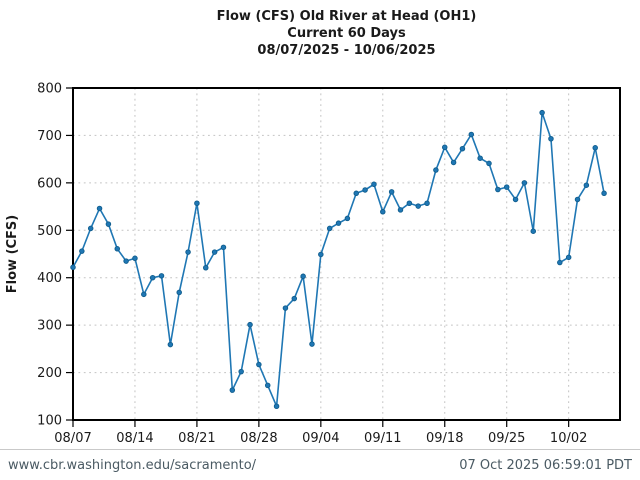  What do you see at coordinates (382, 438) in the screenshot?
I see `x-tick-label: 09/11` at bounding box center [382, 438].